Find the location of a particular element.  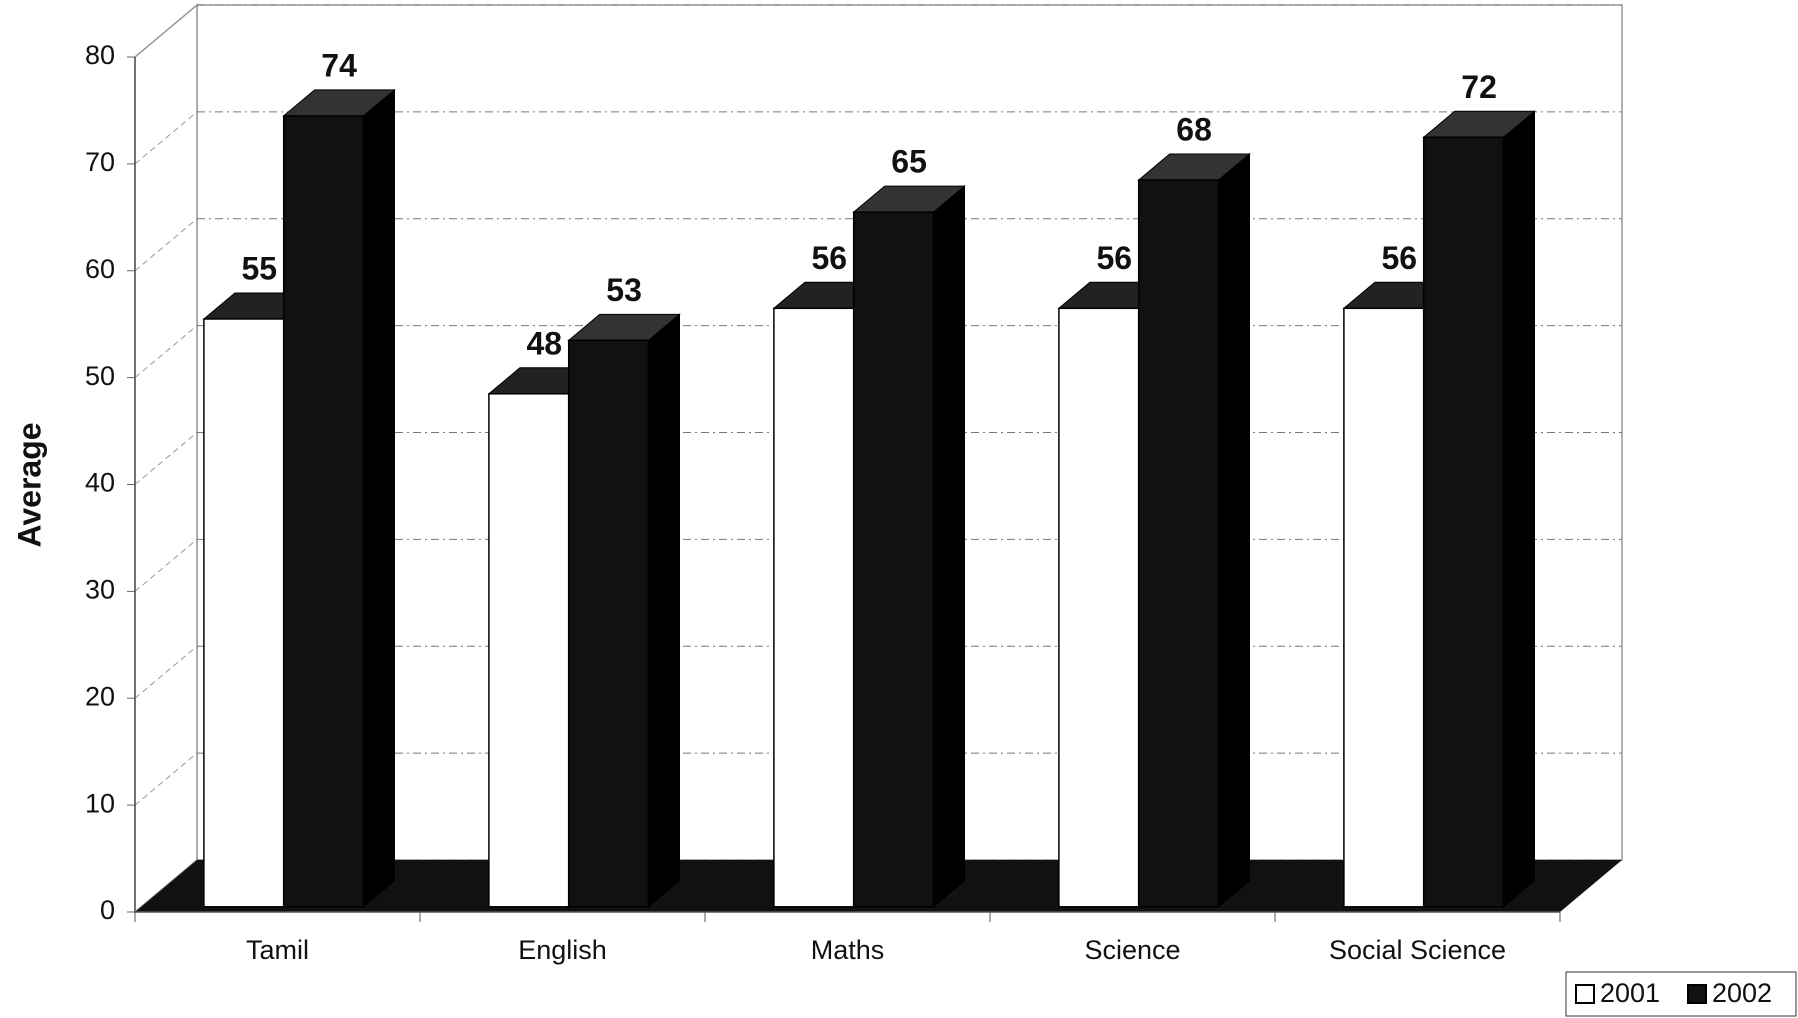

x-tick-label: Tamil is located at coordinates (277, 950).